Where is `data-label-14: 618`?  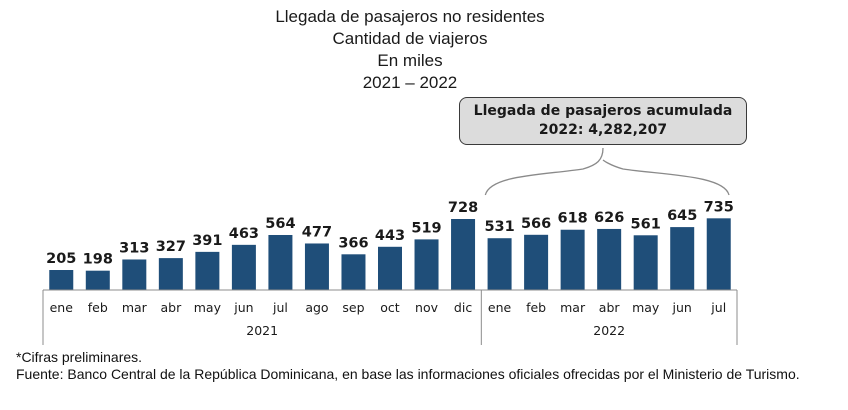
data-label-14: 618 is located at coordinates (572, 219).